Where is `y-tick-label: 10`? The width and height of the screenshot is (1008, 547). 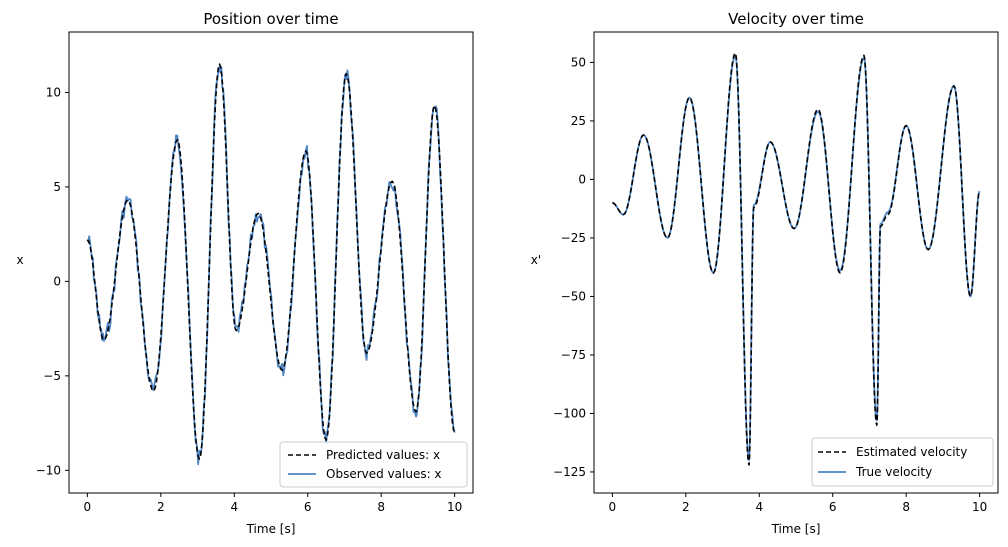 y-tick-label: 10 is located at coordinates (53, 92).